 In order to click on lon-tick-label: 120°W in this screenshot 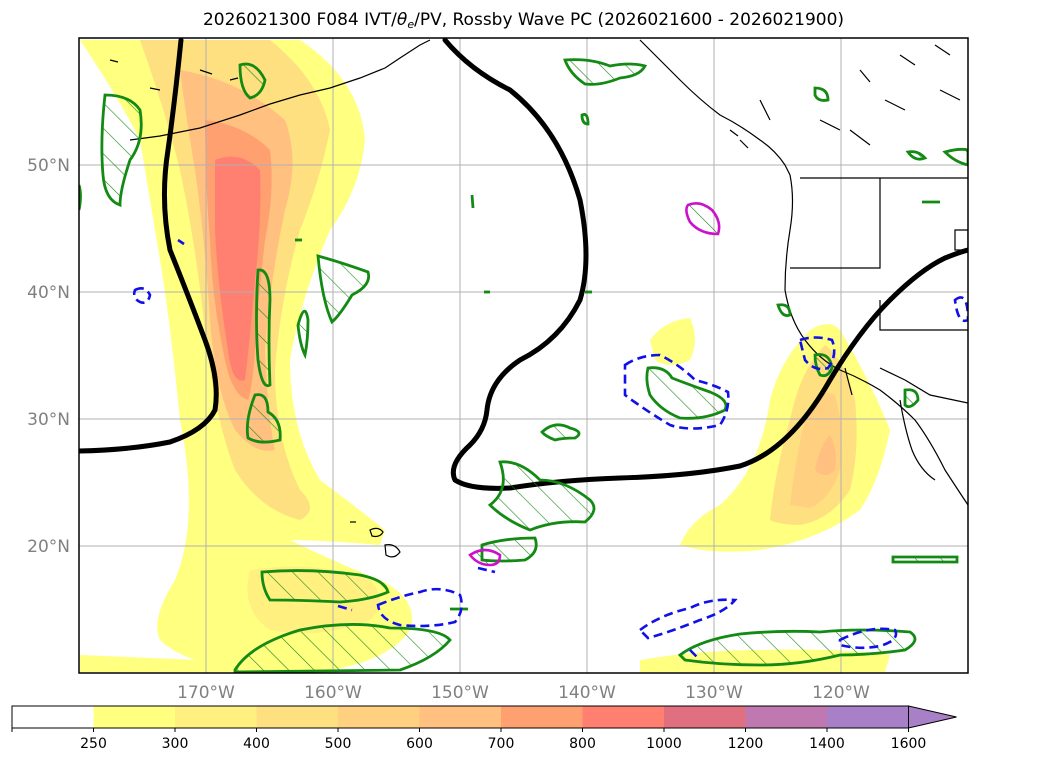, I will do `click(841, 693)`.